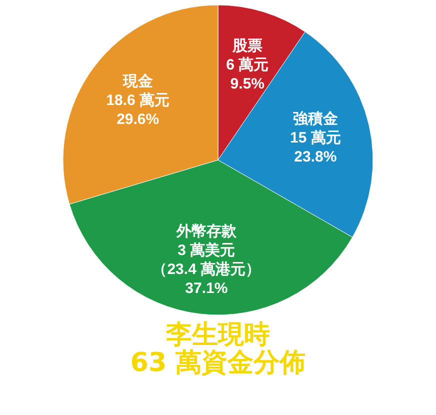  What do you see at coordinates (137, 81) in the screenshot?
I see `slice-label: 現金` at bounding box center [137, 81].